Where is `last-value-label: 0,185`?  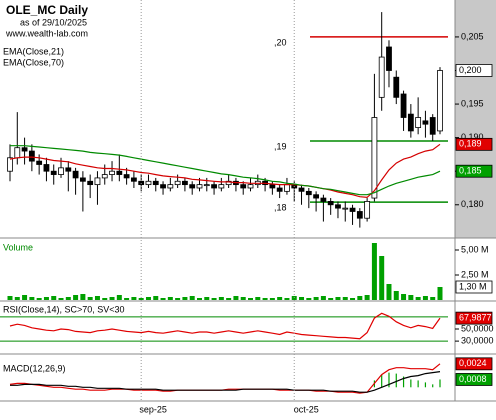 last-value-label: 0,185 is located at coordinates (470, 171).